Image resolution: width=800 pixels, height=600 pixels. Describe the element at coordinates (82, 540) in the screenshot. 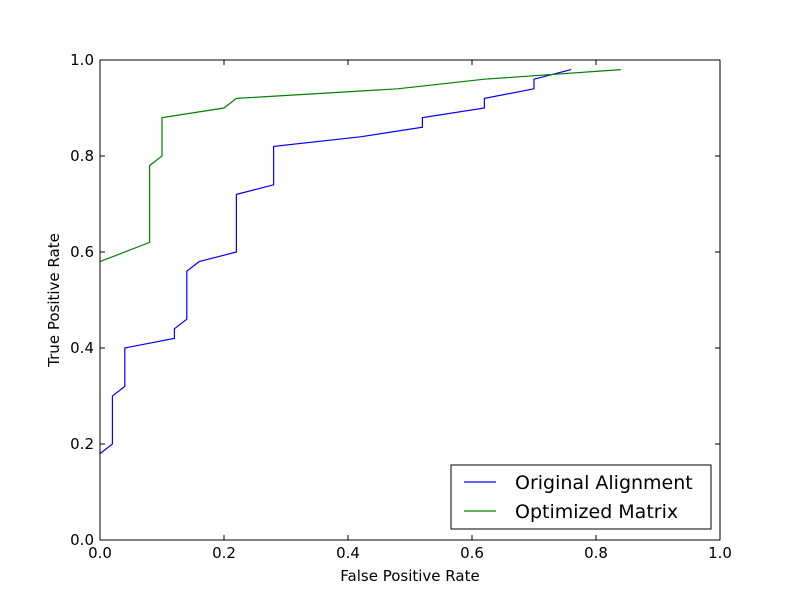

I see `y-tick-label: 0.0` at that location.